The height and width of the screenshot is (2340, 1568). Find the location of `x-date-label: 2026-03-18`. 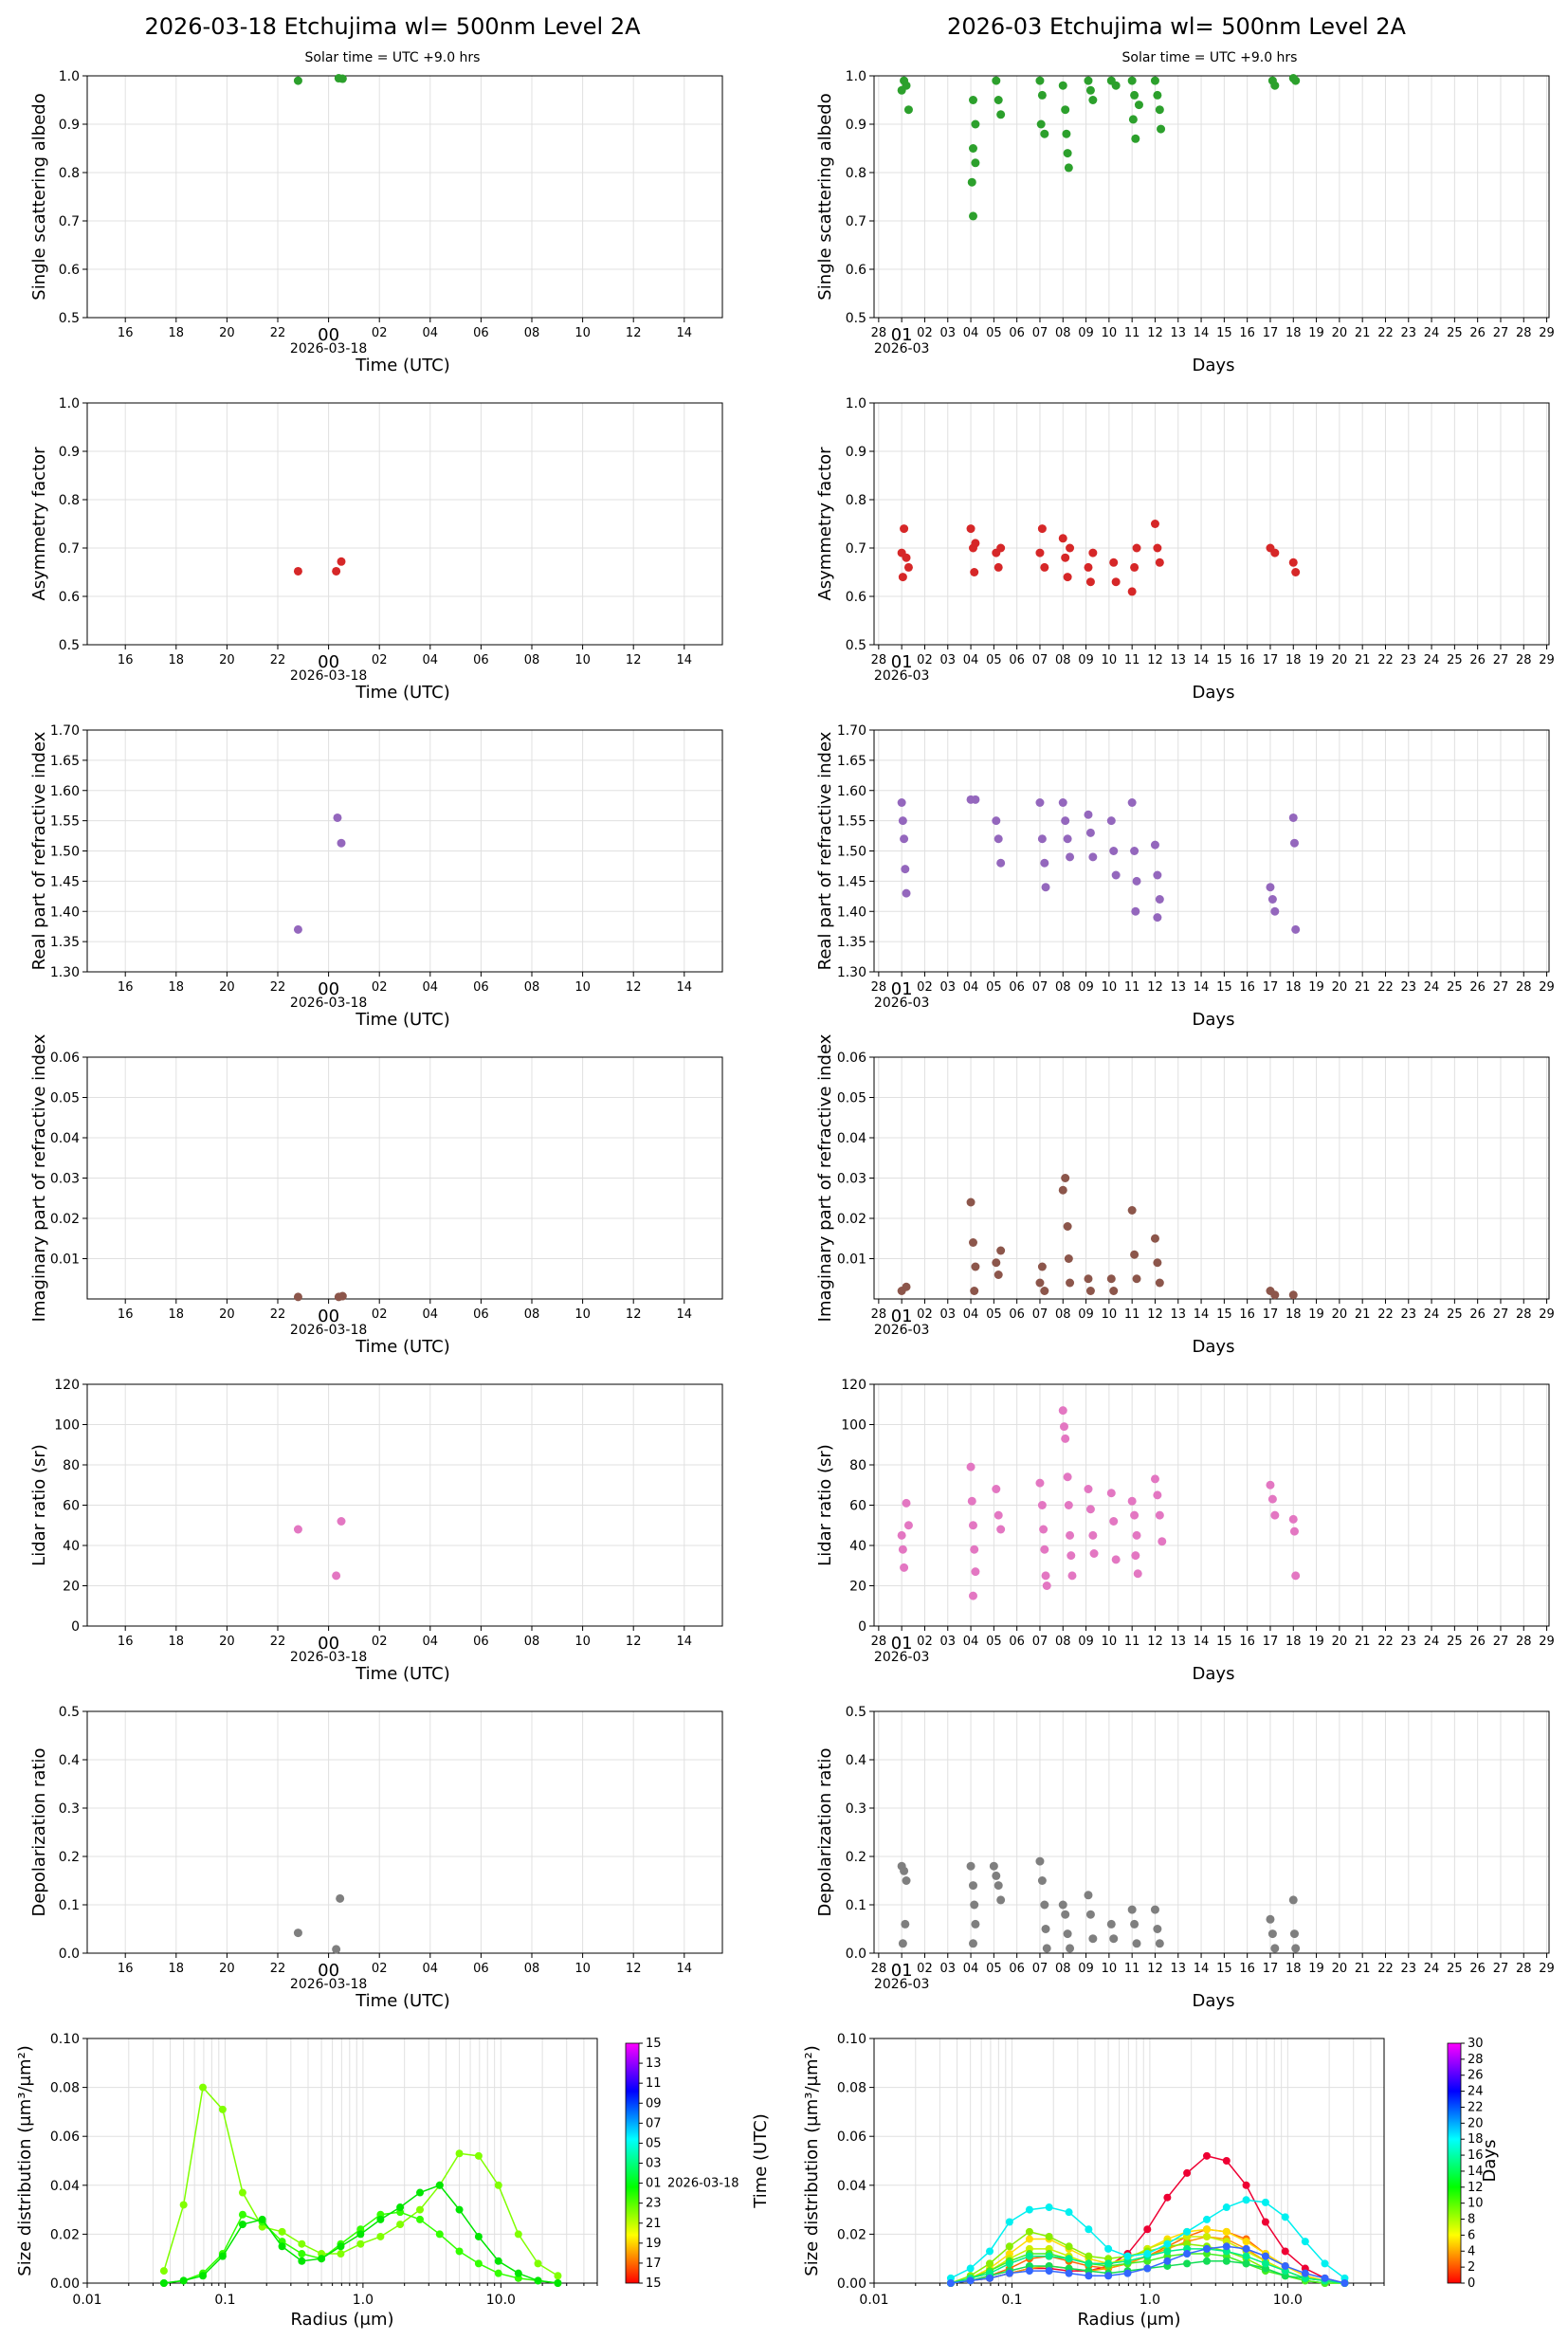

x-date-label: 2026-03-18 is located at coordinates (328, 348).